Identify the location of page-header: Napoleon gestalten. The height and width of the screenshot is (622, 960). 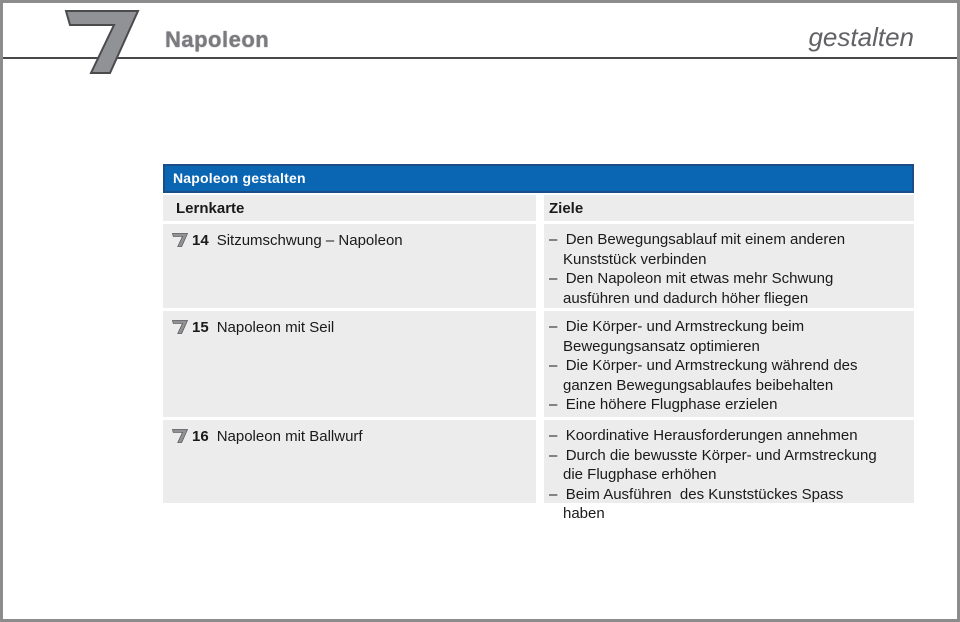
(480, 38).